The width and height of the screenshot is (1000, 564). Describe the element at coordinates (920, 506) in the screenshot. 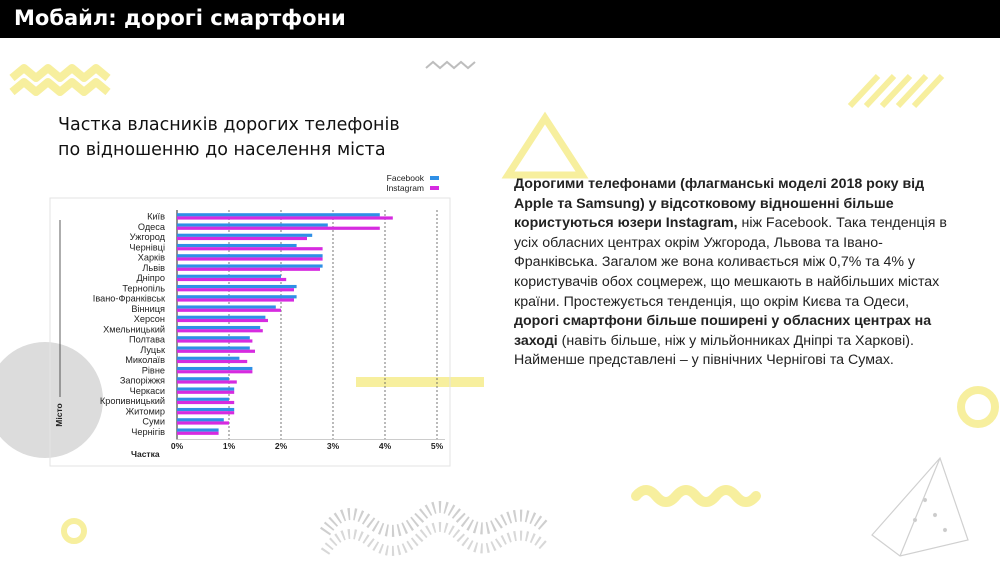

I see `wireframe-cube-decor` at that location.